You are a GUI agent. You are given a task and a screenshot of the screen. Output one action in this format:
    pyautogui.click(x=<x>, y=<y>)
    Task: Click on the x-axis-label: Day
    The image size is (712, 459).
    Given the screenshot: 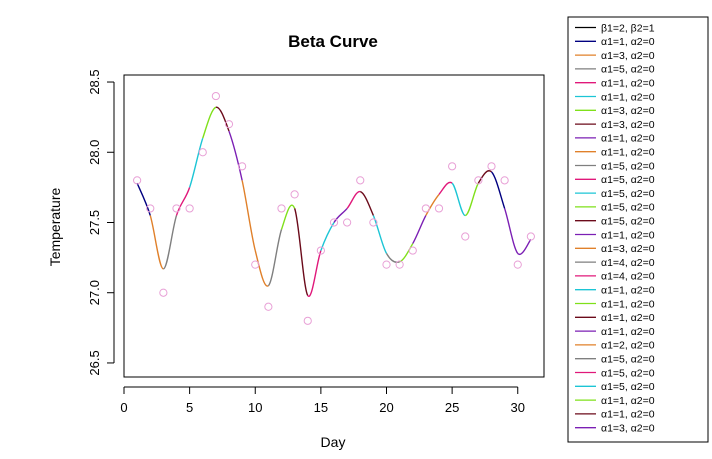 What is the action you would take?
    pyautogui.click(x=333, y=442)
    